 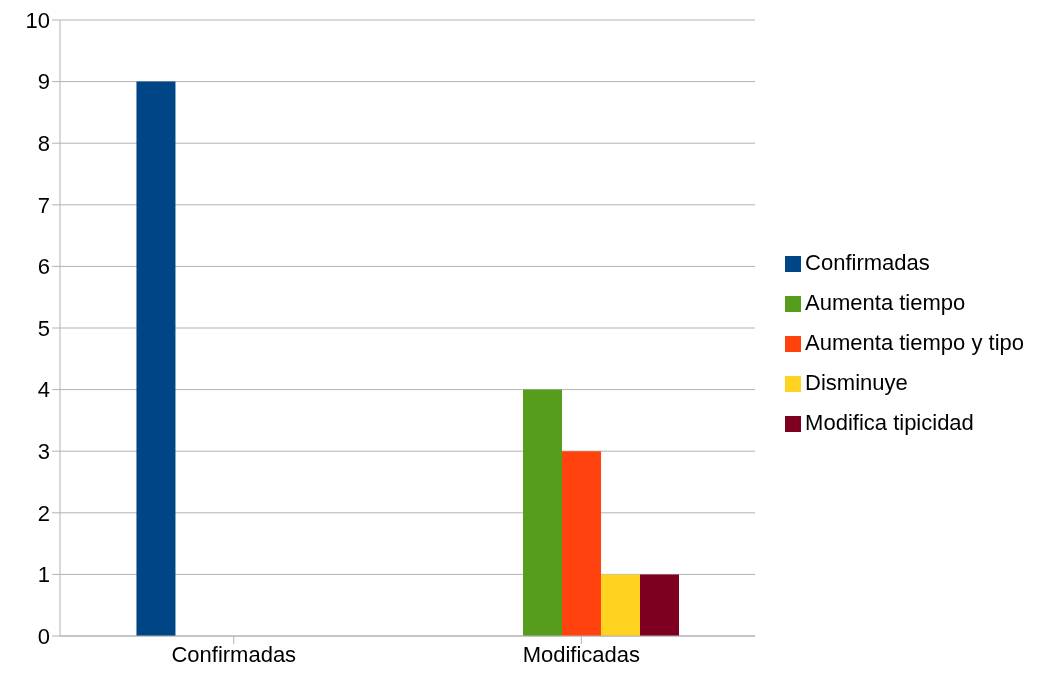 What do you see at coordinates (889, 422) in the screenshot?
I see `legend-label: Modifica tipicidad` at bounding box center [889, 422].